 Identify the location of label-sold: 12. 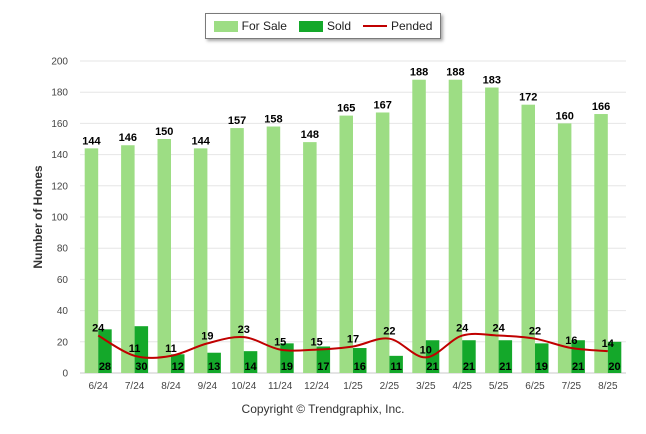
(178, 367).